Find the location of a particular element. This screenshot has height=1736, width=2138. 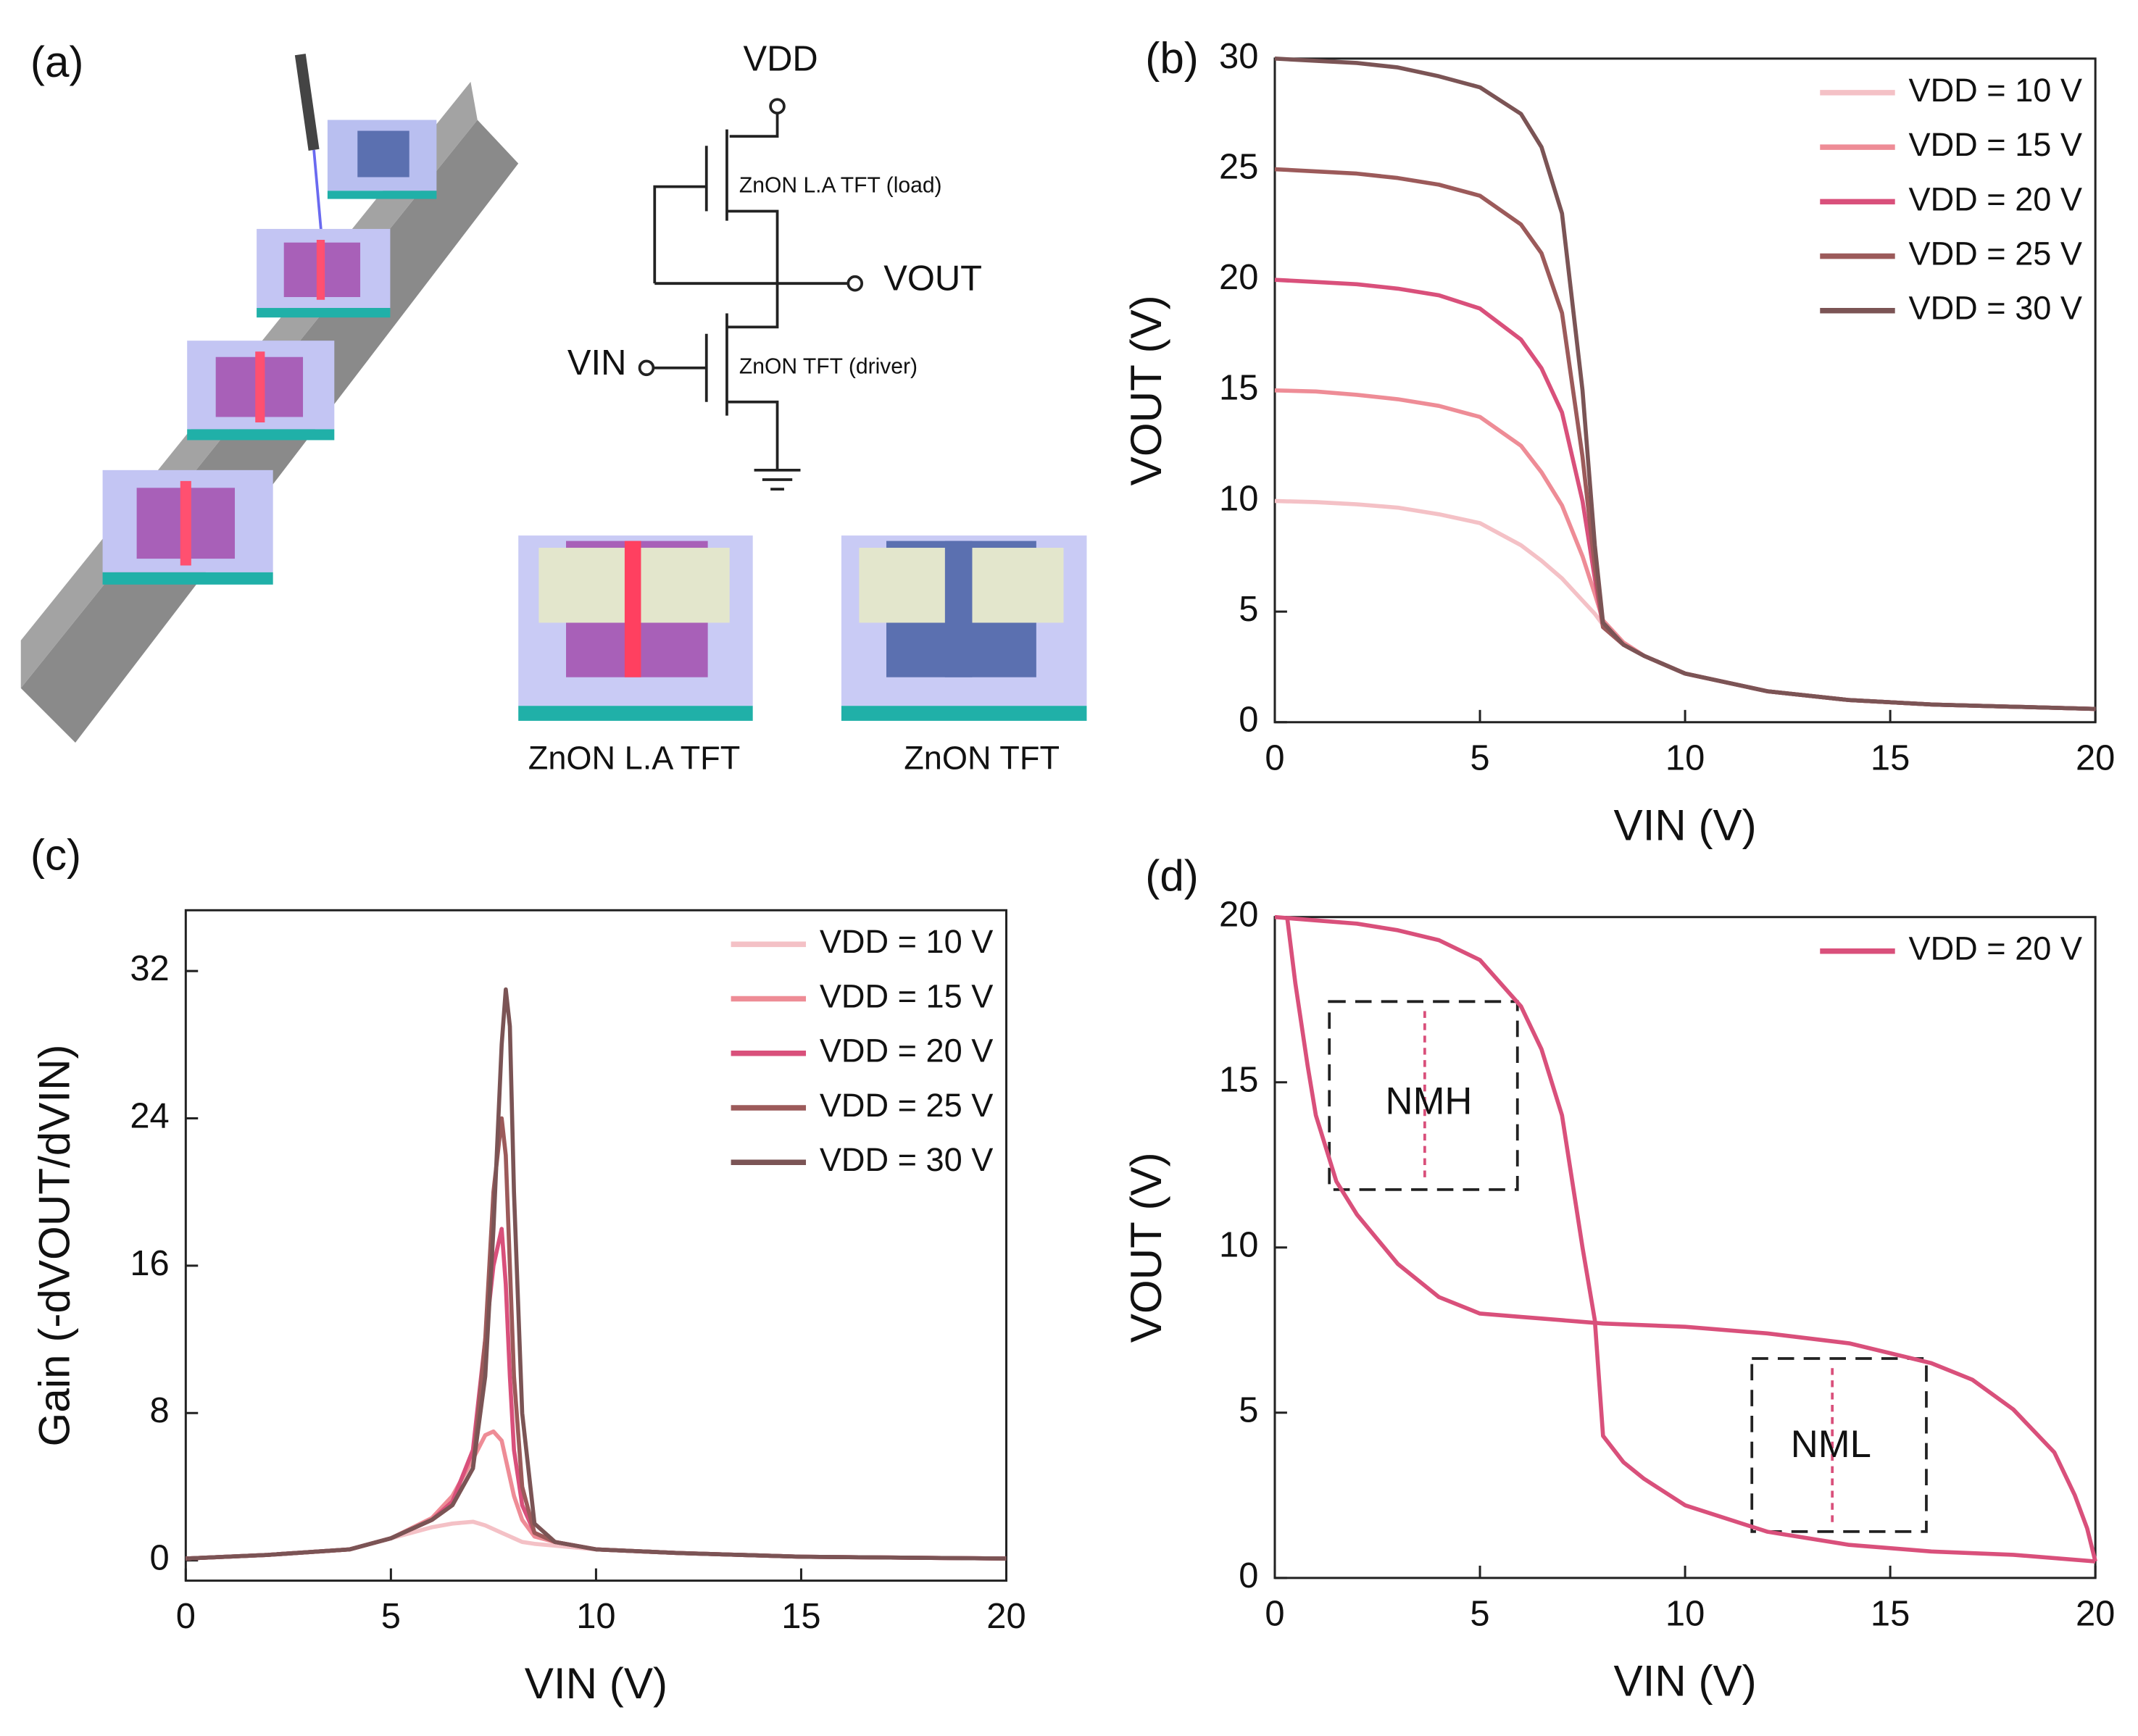

device-label: ZnON L.A TFT is located at coordinates (634, 758).